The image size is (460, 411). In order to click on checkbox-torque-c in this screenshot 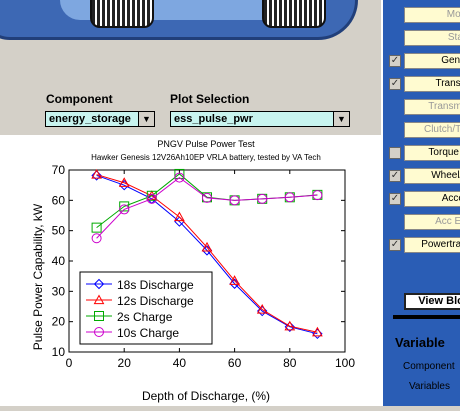, I will do `click(395, 153)`.